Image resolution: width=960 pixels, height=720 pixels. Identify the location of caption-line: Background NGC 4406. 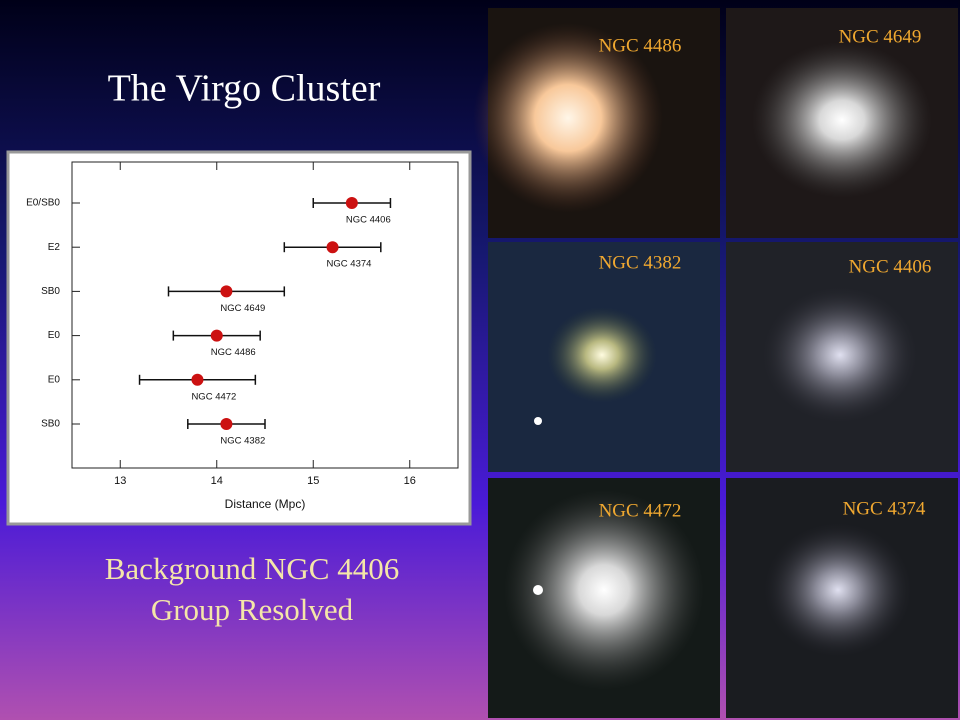
(252, 568).